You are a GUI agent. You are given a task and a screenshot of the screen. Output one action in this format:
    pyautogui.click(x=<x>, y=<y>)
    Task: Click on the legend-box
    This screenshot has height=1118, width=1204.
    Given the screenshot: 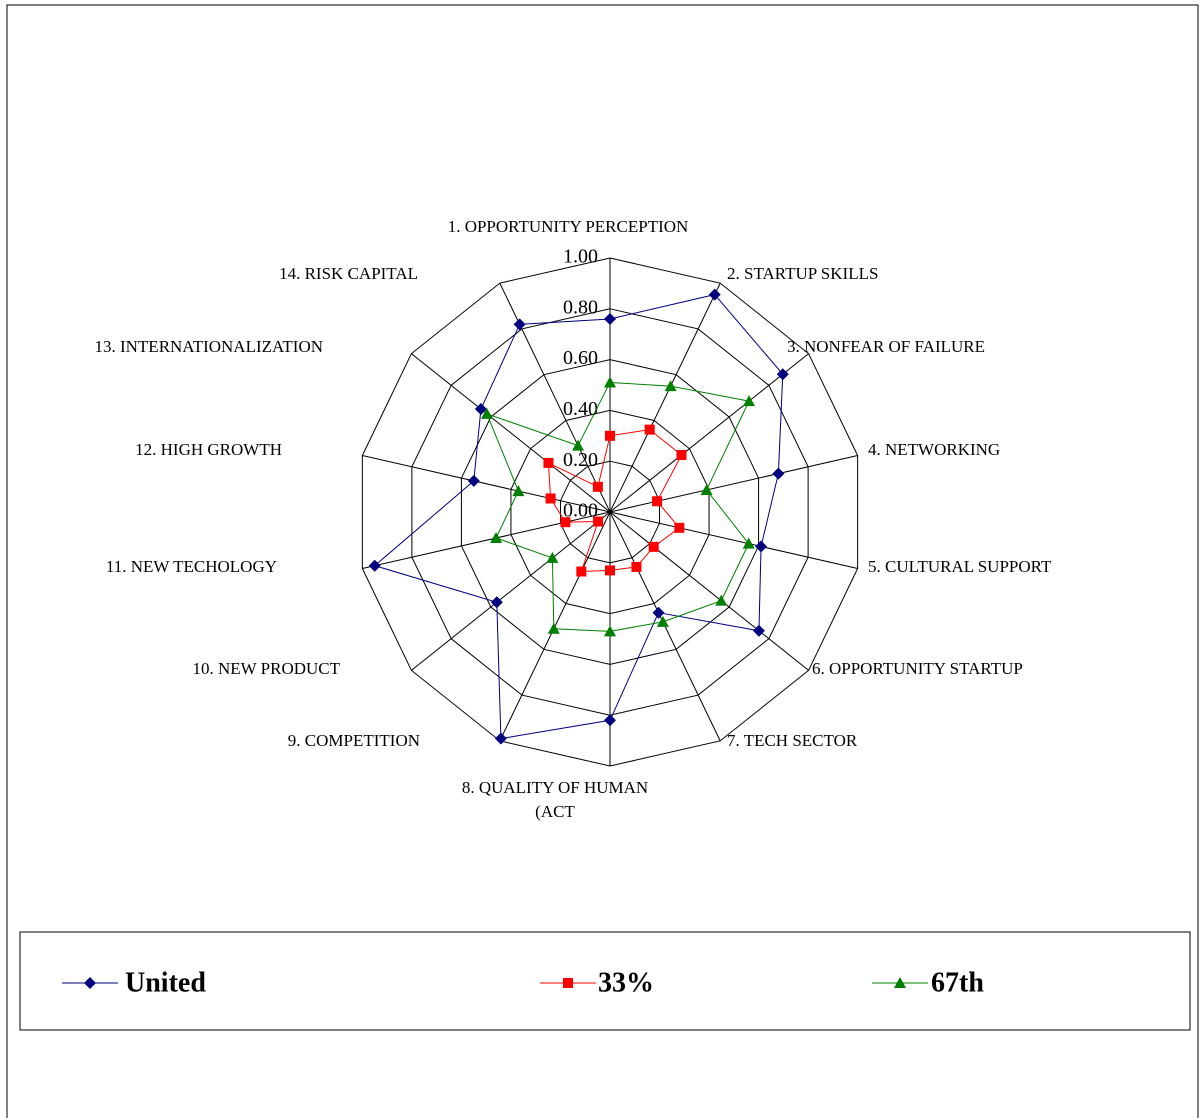 What is the action you would take?
    pyautogui.click(x=605, y=981)
    